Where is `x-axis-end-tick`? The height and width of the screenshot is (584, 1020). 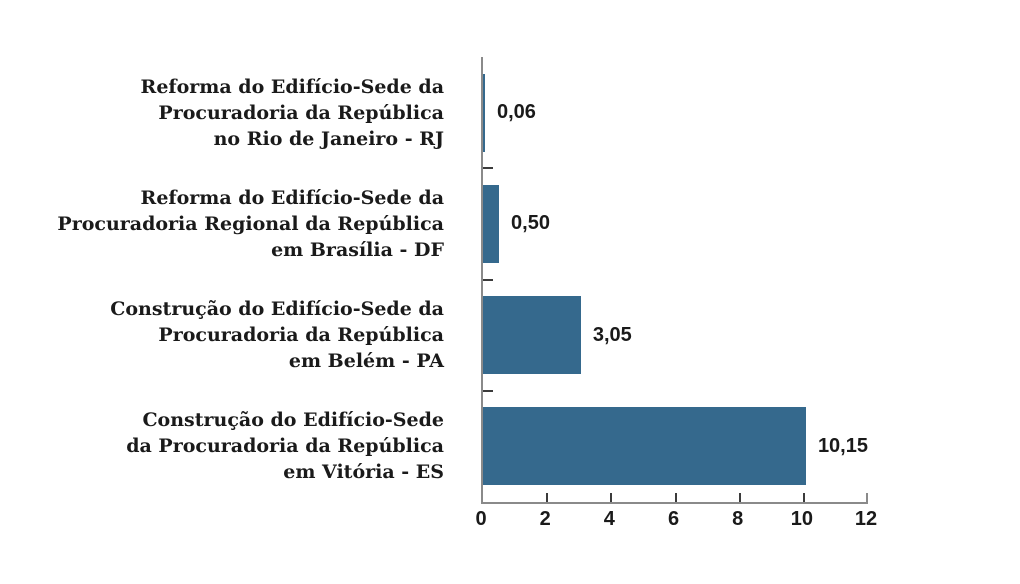 x-axis-end-tick is located at coordinates (867, 497).